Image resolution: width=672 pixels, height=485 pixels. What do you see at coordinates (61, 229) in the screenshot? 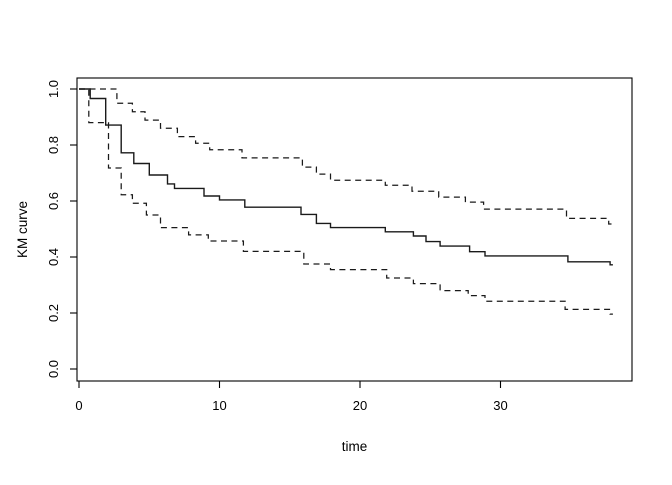
I see `y-axis-ticks: 0.0 0.2 0.4 0.6 0.8 1.0` at bounding box center [61, 229].